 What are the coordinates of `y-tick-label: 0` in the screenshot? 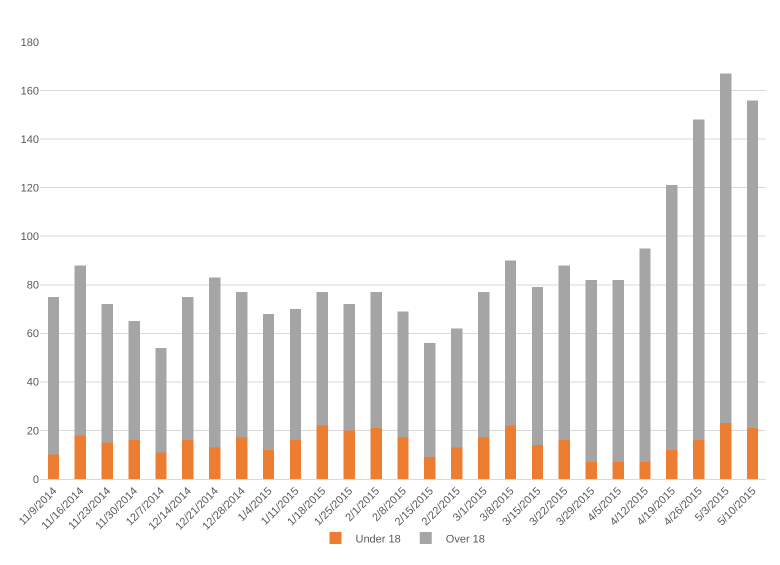 It's located at (35, 480).